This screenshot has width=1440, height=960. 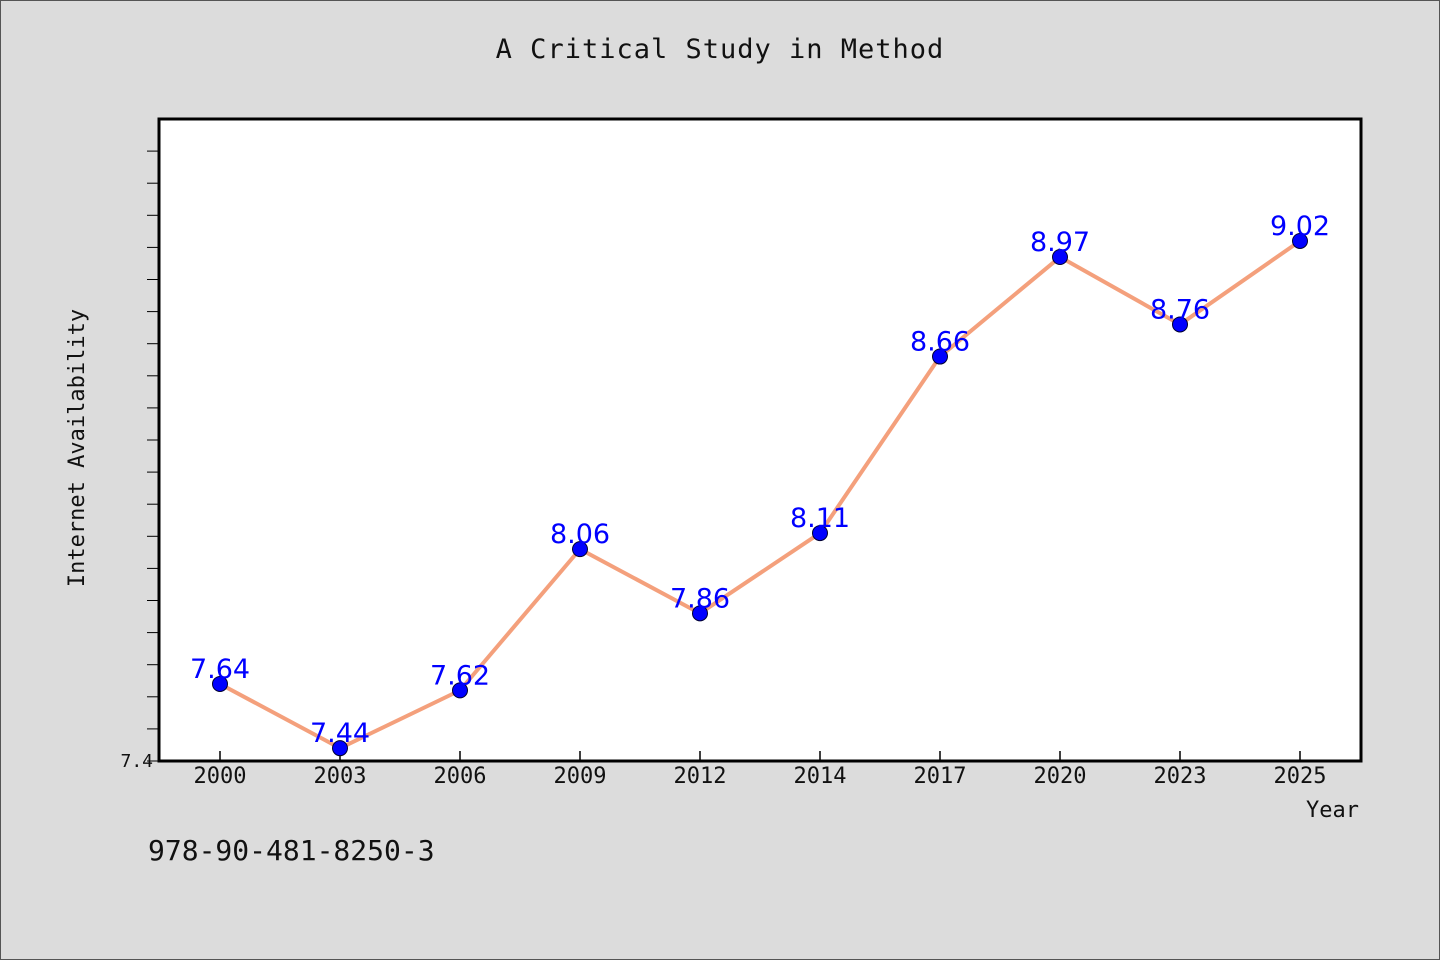 I want to click on data-label: 8.11, so click(x=820, y=518).